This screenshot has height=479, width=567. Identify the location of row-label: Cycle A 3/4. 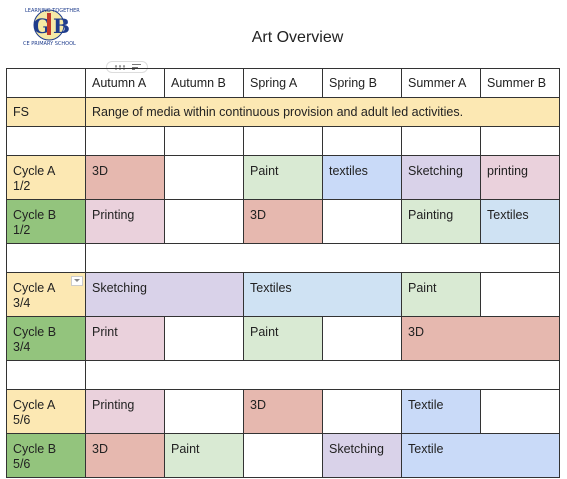
(46, 294).